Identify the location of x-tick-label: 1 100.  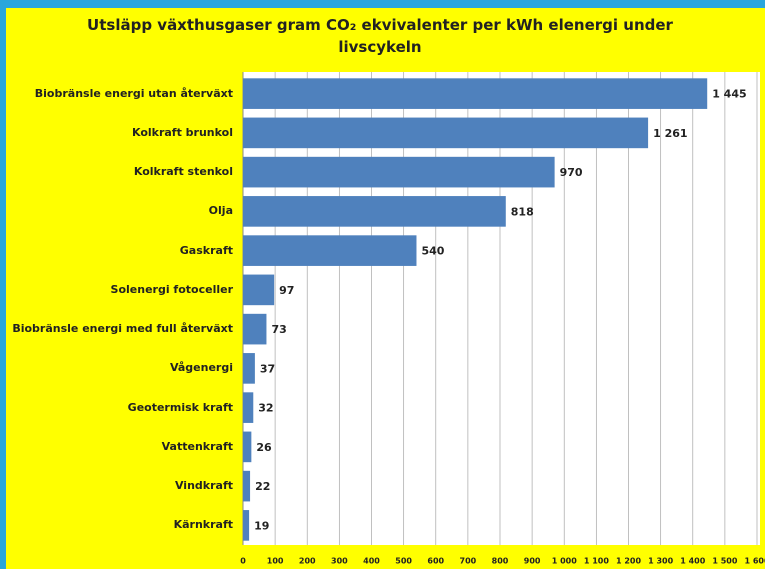
(596, 561).